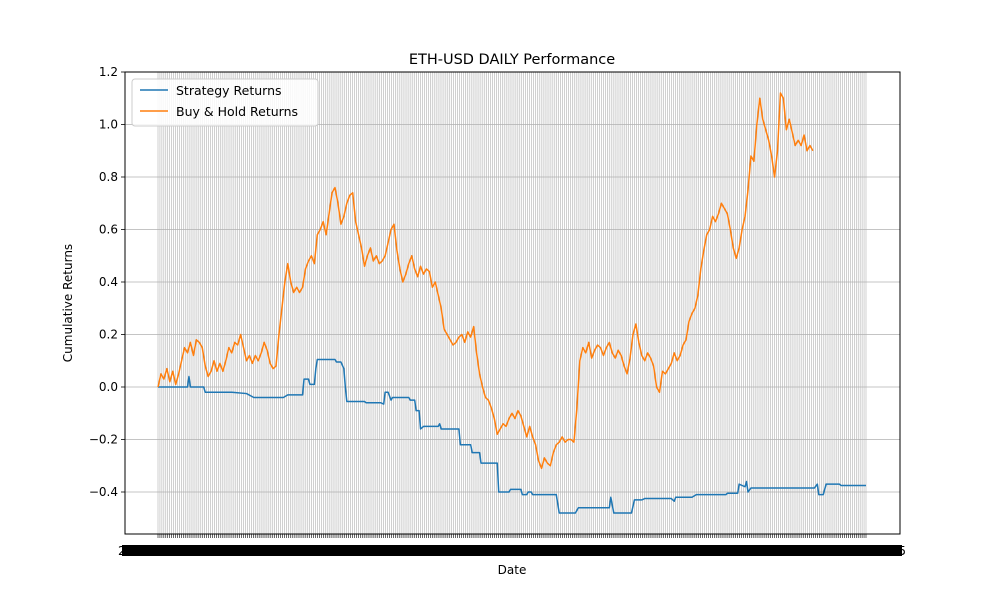  What do you see at coordinates (108, 72) in the screenshot?
I see `y-tick-label: 1.2` at bounding box center [108, 72].